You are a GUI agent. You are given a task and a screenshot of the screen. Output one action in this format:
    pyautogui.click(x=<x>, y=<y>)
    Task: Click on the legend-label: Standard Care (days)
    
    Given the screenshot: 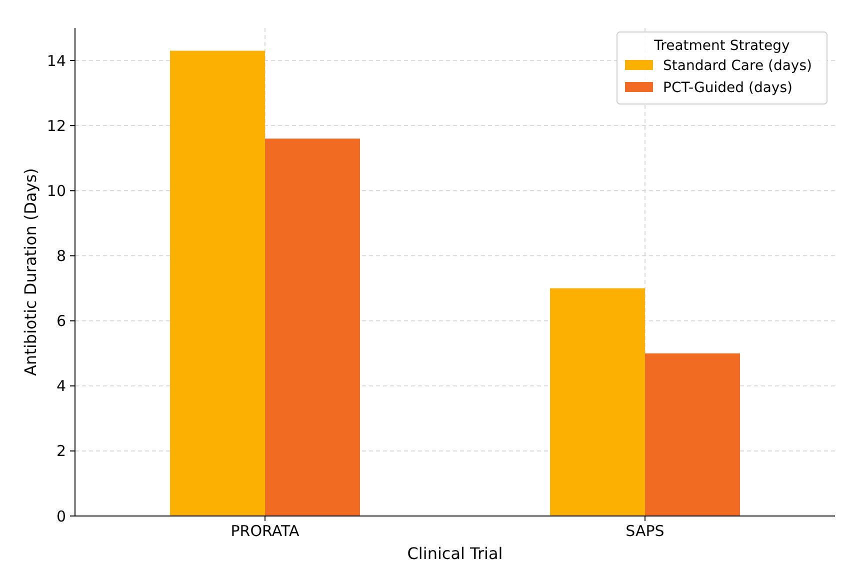 What is the action you would take?
    pyautogui.click(x=737, y=66)
    